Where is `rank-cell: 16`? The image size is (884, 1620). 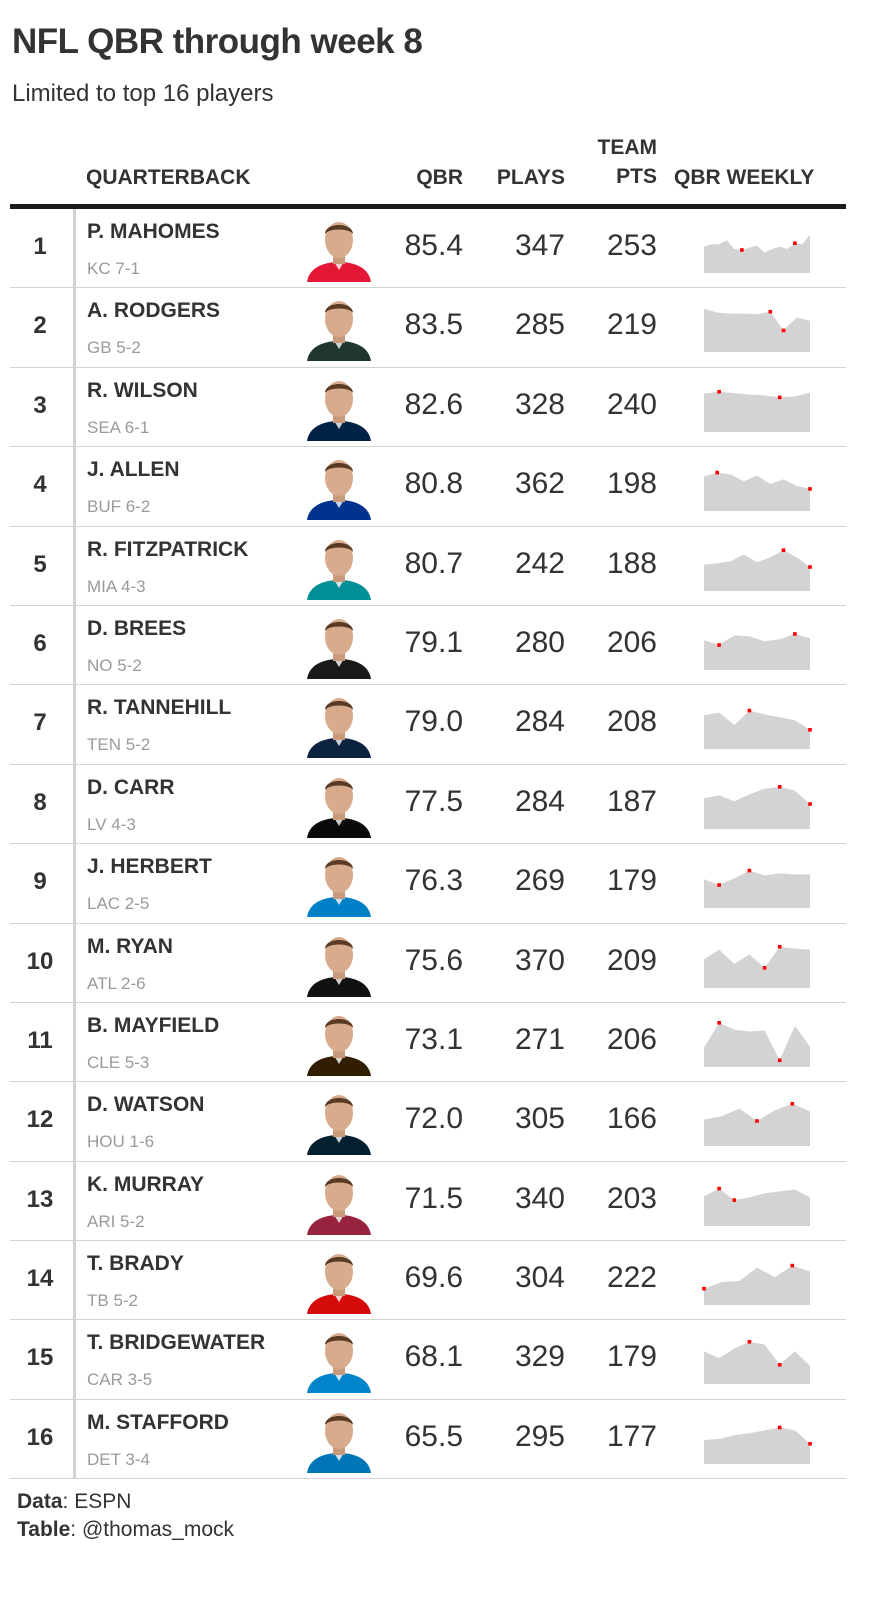
rank-cell: 16 is located at coordinates (40, 1437).